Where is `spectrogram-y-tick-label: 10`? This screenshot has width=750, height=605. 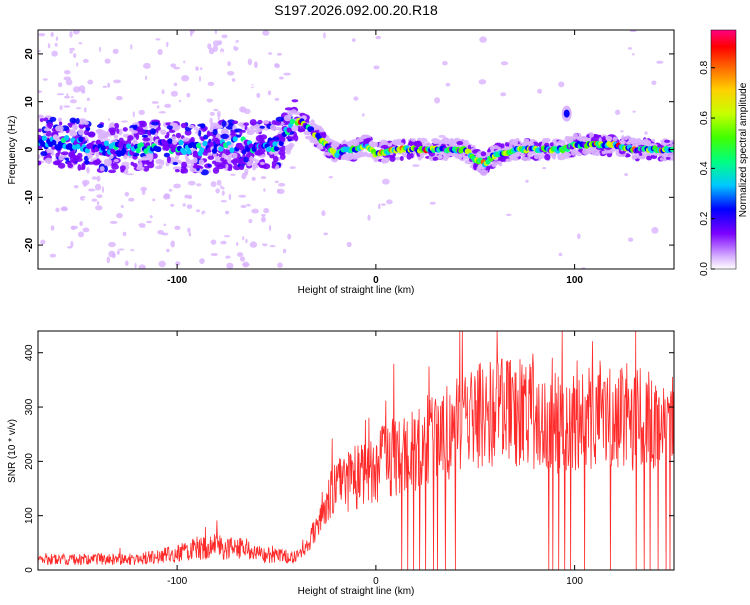 spectrogram-y-tick-label: 10 is located at coordinates (29, 102).